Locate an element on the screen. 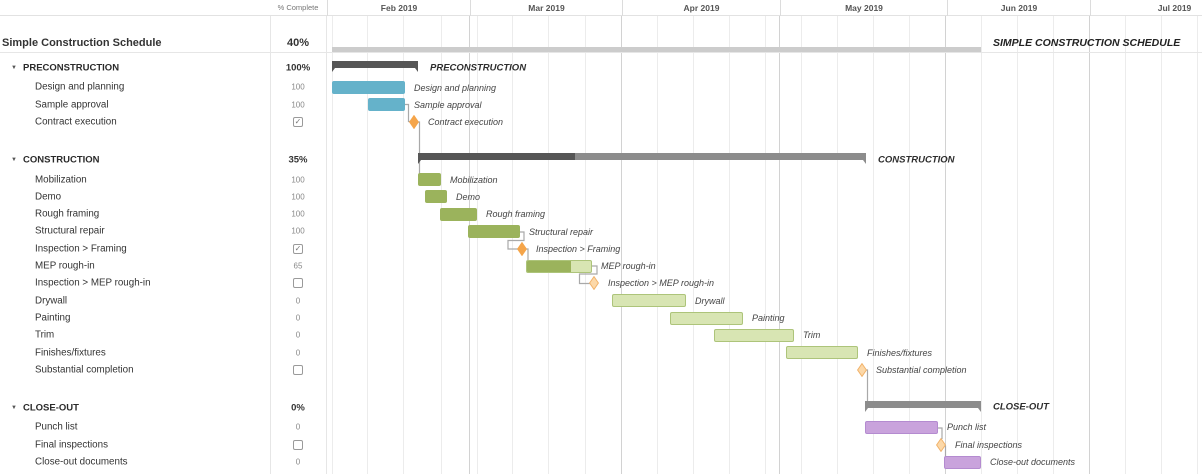  project-percent-complete: 40% is located at coordinates (298, 43).